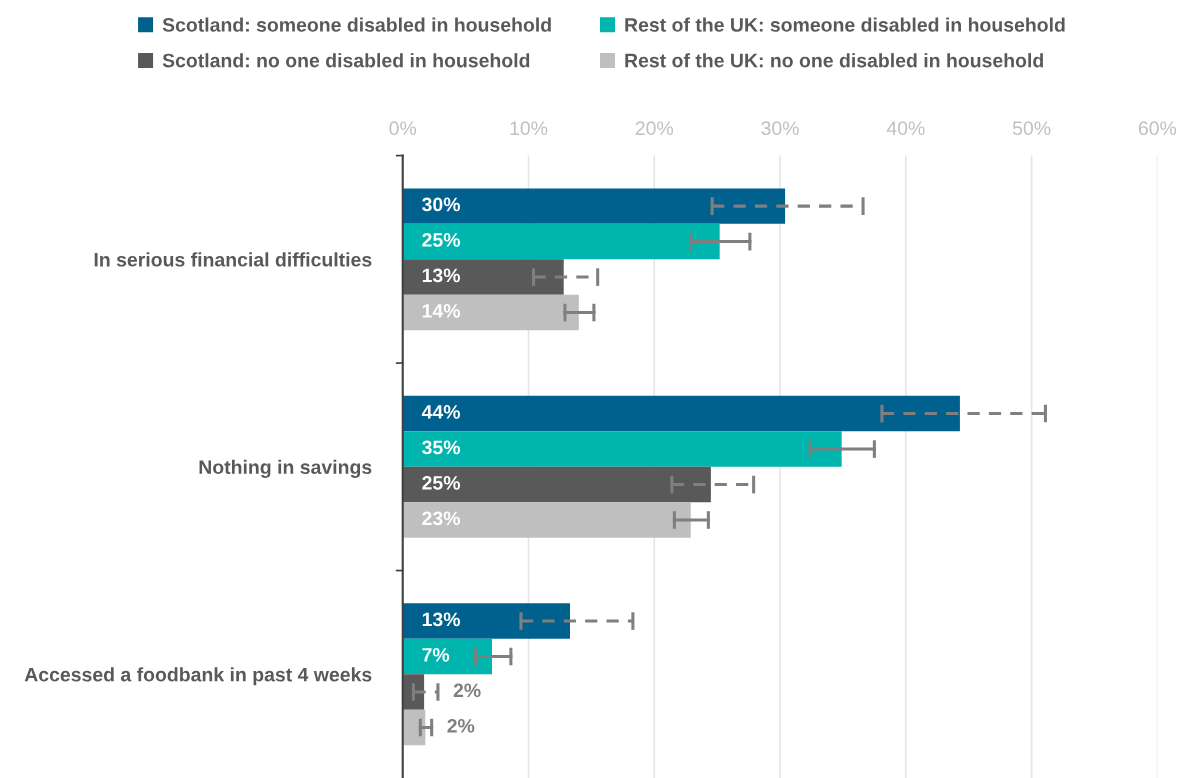 The height and width of the screenshot is (778, 1181). What do you see at coordinates (780, 128) in the screenshot?
I see `x-tick-label: 30%` at bounding box center [780, 128].